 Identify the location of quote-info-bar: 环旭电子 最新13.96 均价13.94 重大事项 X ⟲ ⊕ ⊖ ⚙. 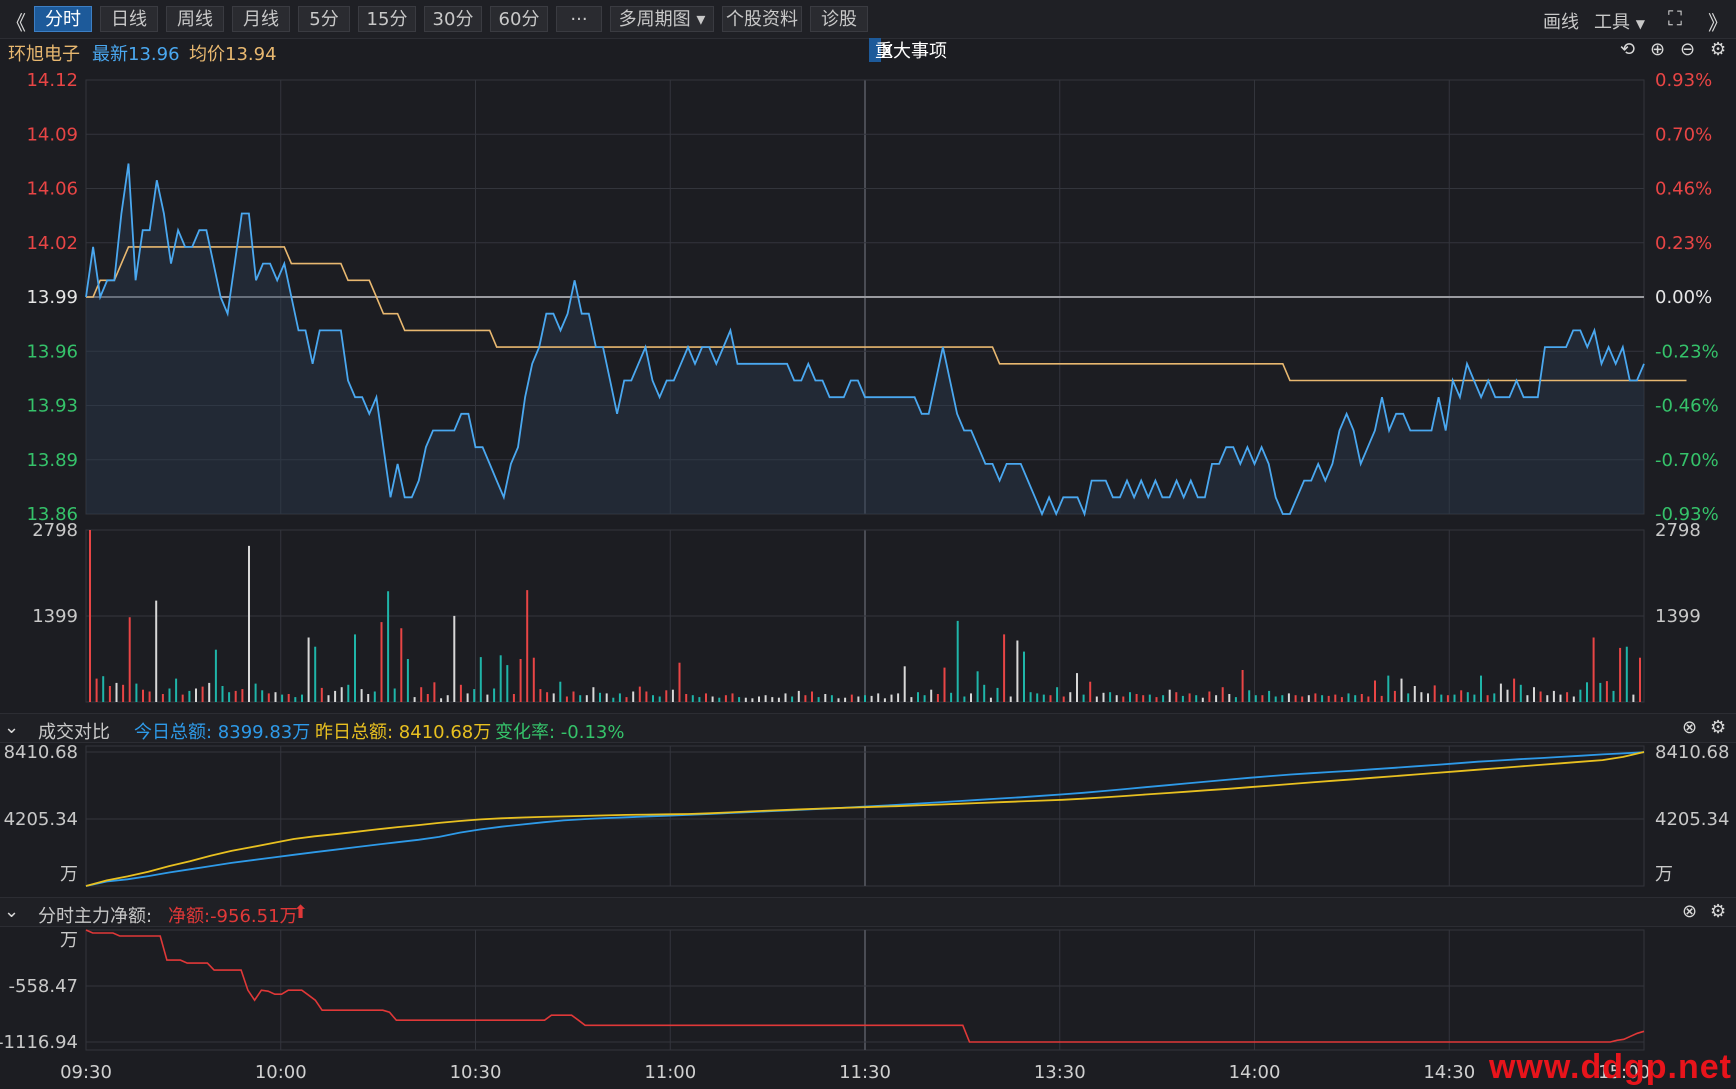
(868, 52).